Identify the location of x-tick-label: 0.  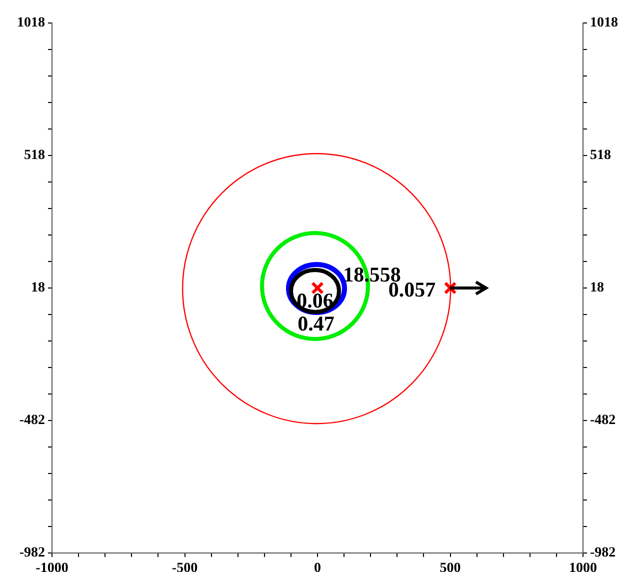
(317, 566).